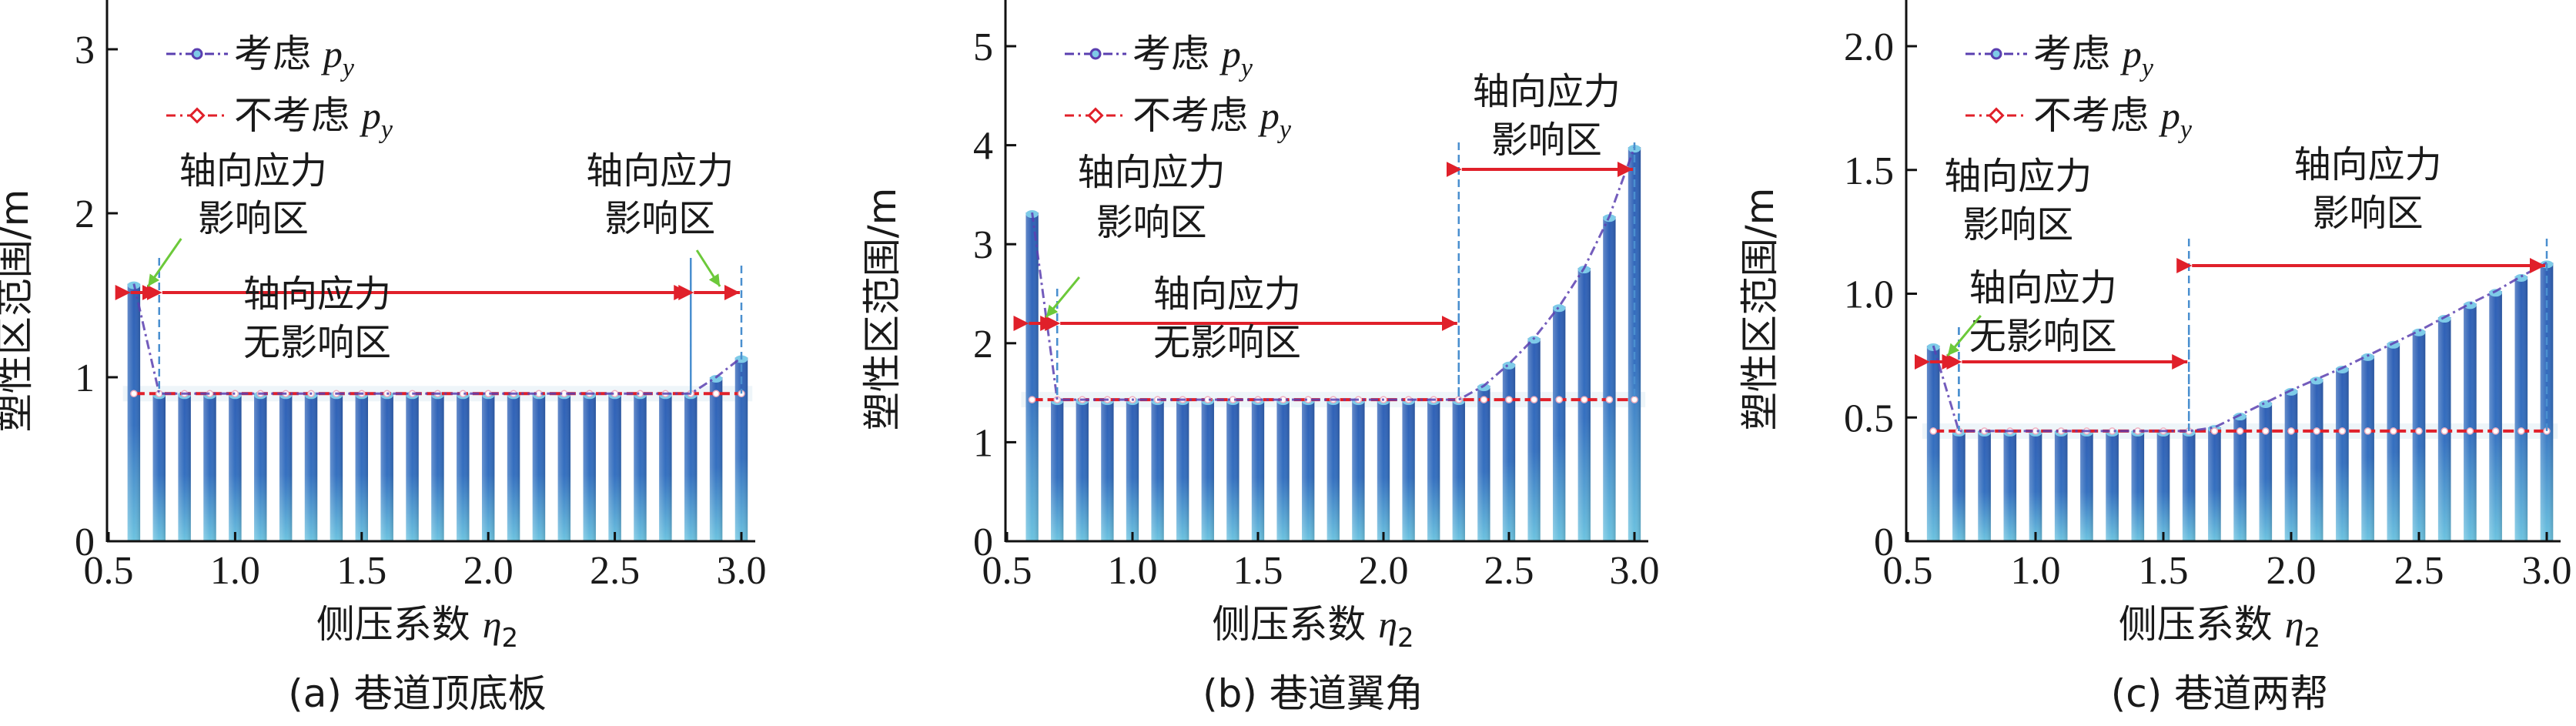  I want to click on y-tick-label: 0, so click(1884, 542).